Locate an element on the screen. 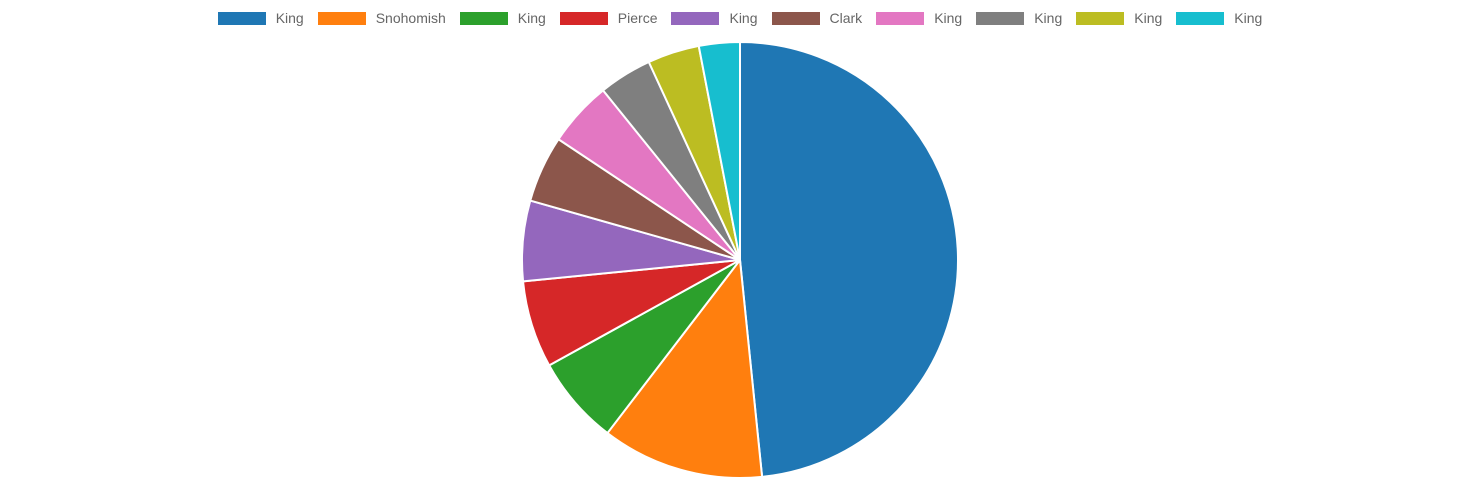 Image resolution: width=1480 pixels, height=481 pixels. legend-item: Clark is located at coordinates (817, 18).